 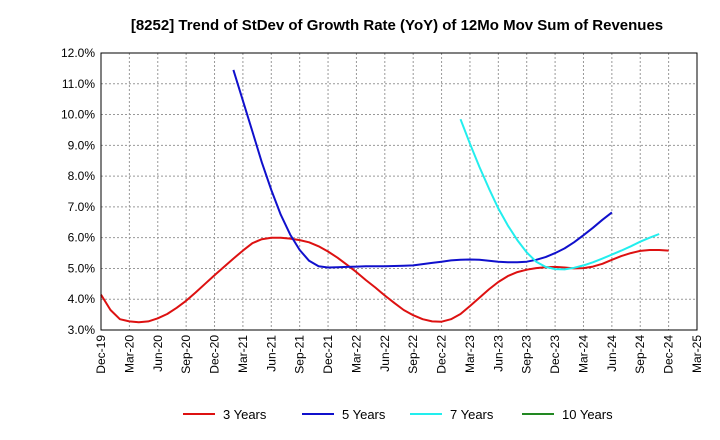 What do you see at coordinates (78, 53) in the screenshot?
I see `y-tick-label: 12.0%` at bounding box center [78, 53].